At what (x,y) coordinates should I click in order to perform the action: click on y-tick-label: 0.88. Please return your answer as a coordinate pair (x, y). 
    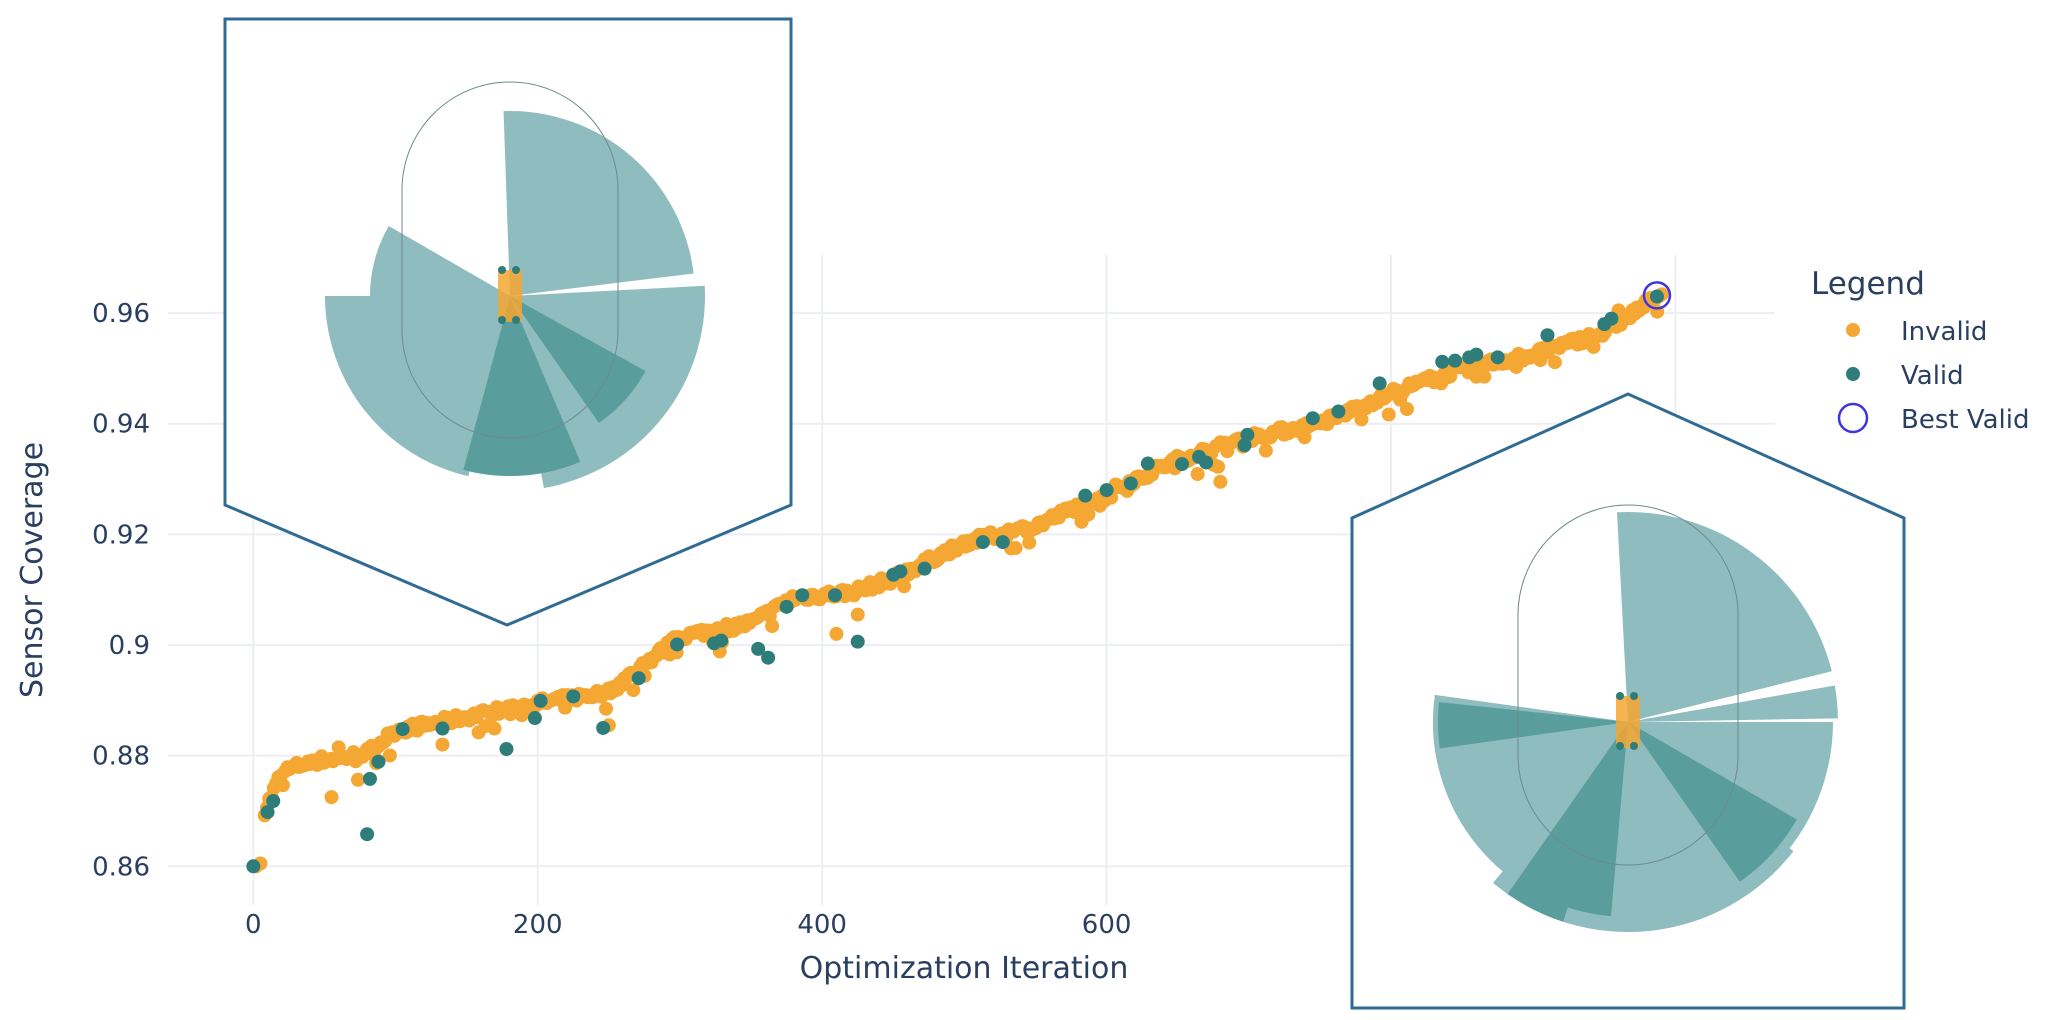
    Looking at the image, I should click on (121, 757).